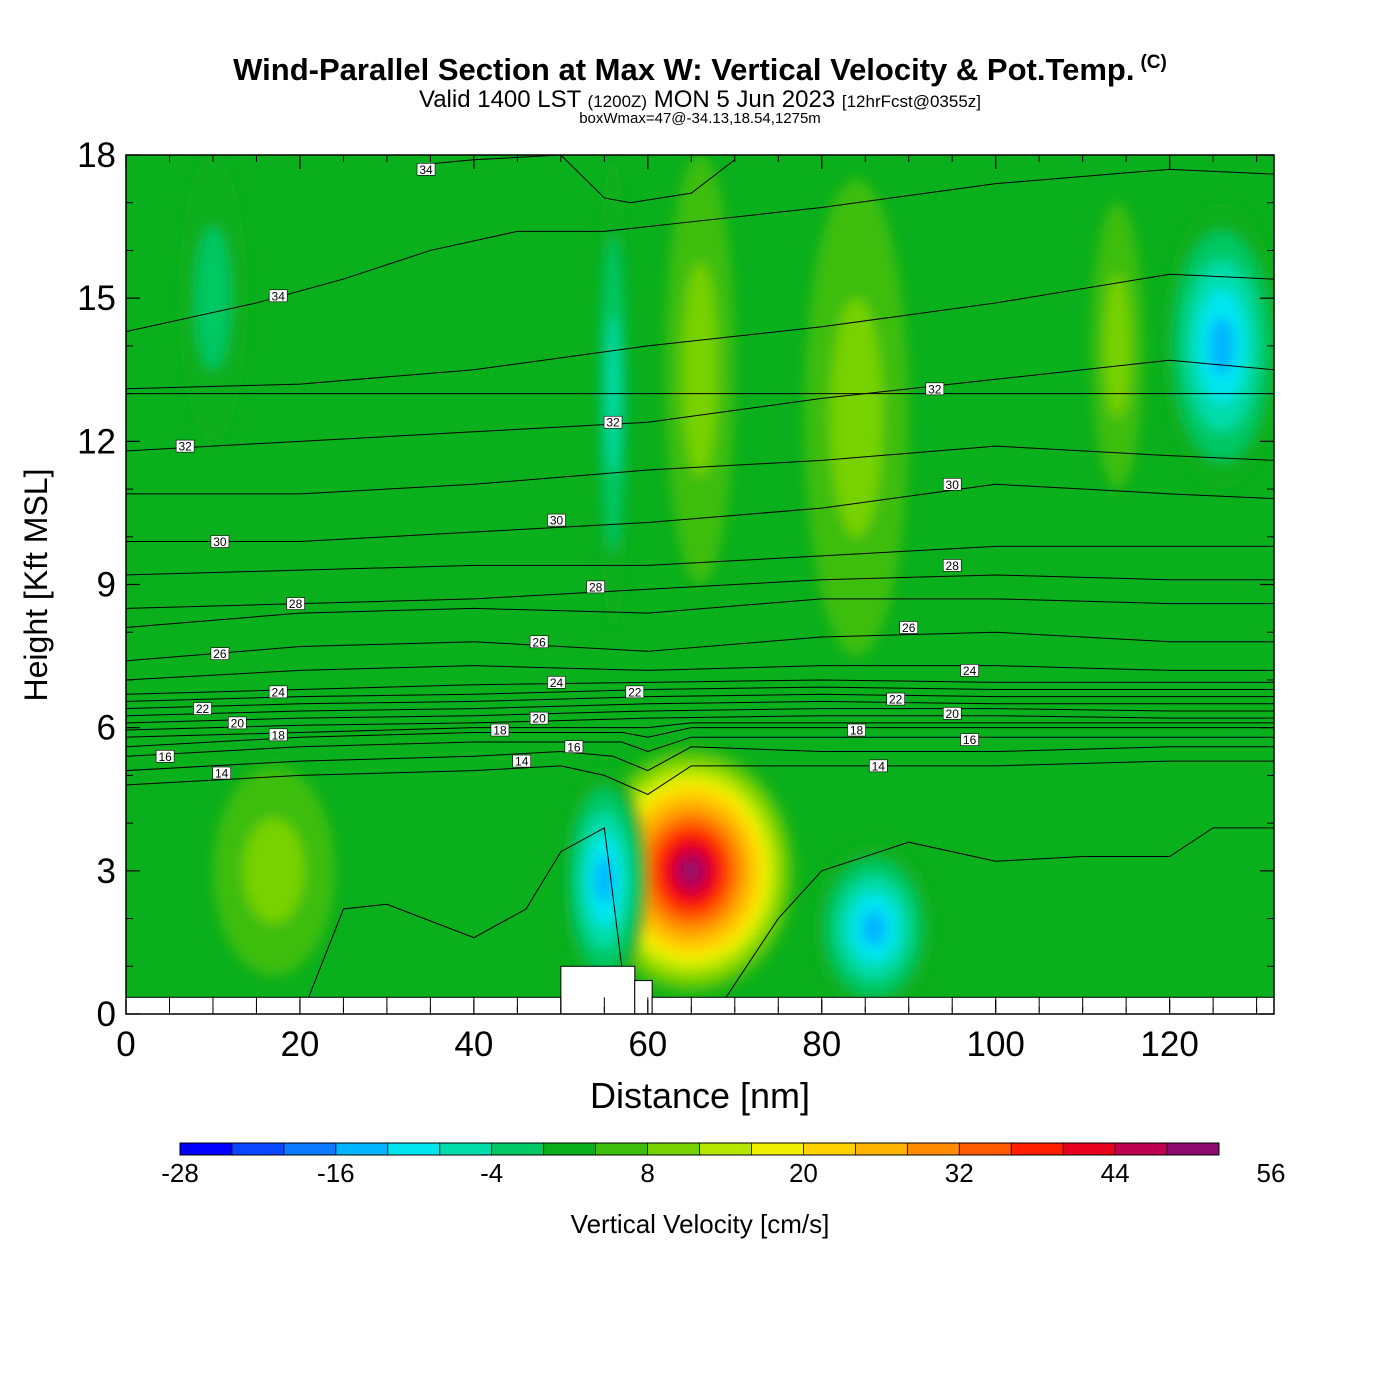  I want to click on contour-label-text: 20, so click(953, 714).